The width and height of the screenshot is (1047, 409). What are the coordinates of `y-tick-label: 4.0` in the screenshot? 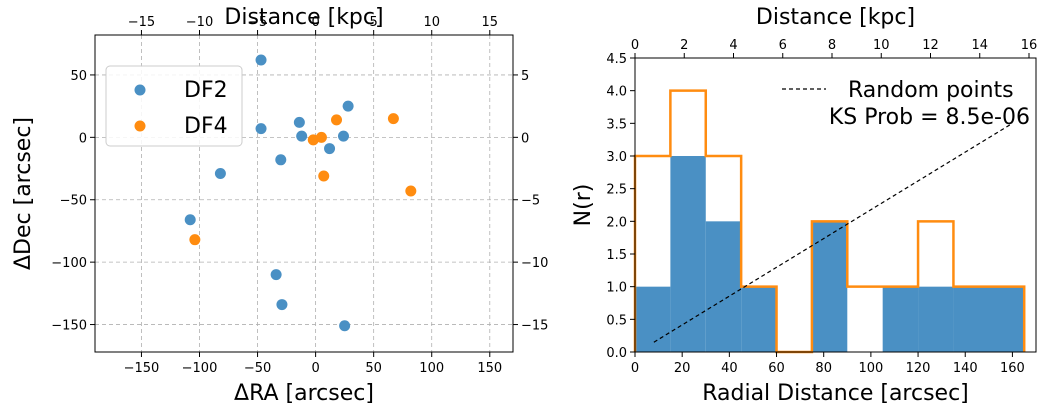 It's located at (616, 92).